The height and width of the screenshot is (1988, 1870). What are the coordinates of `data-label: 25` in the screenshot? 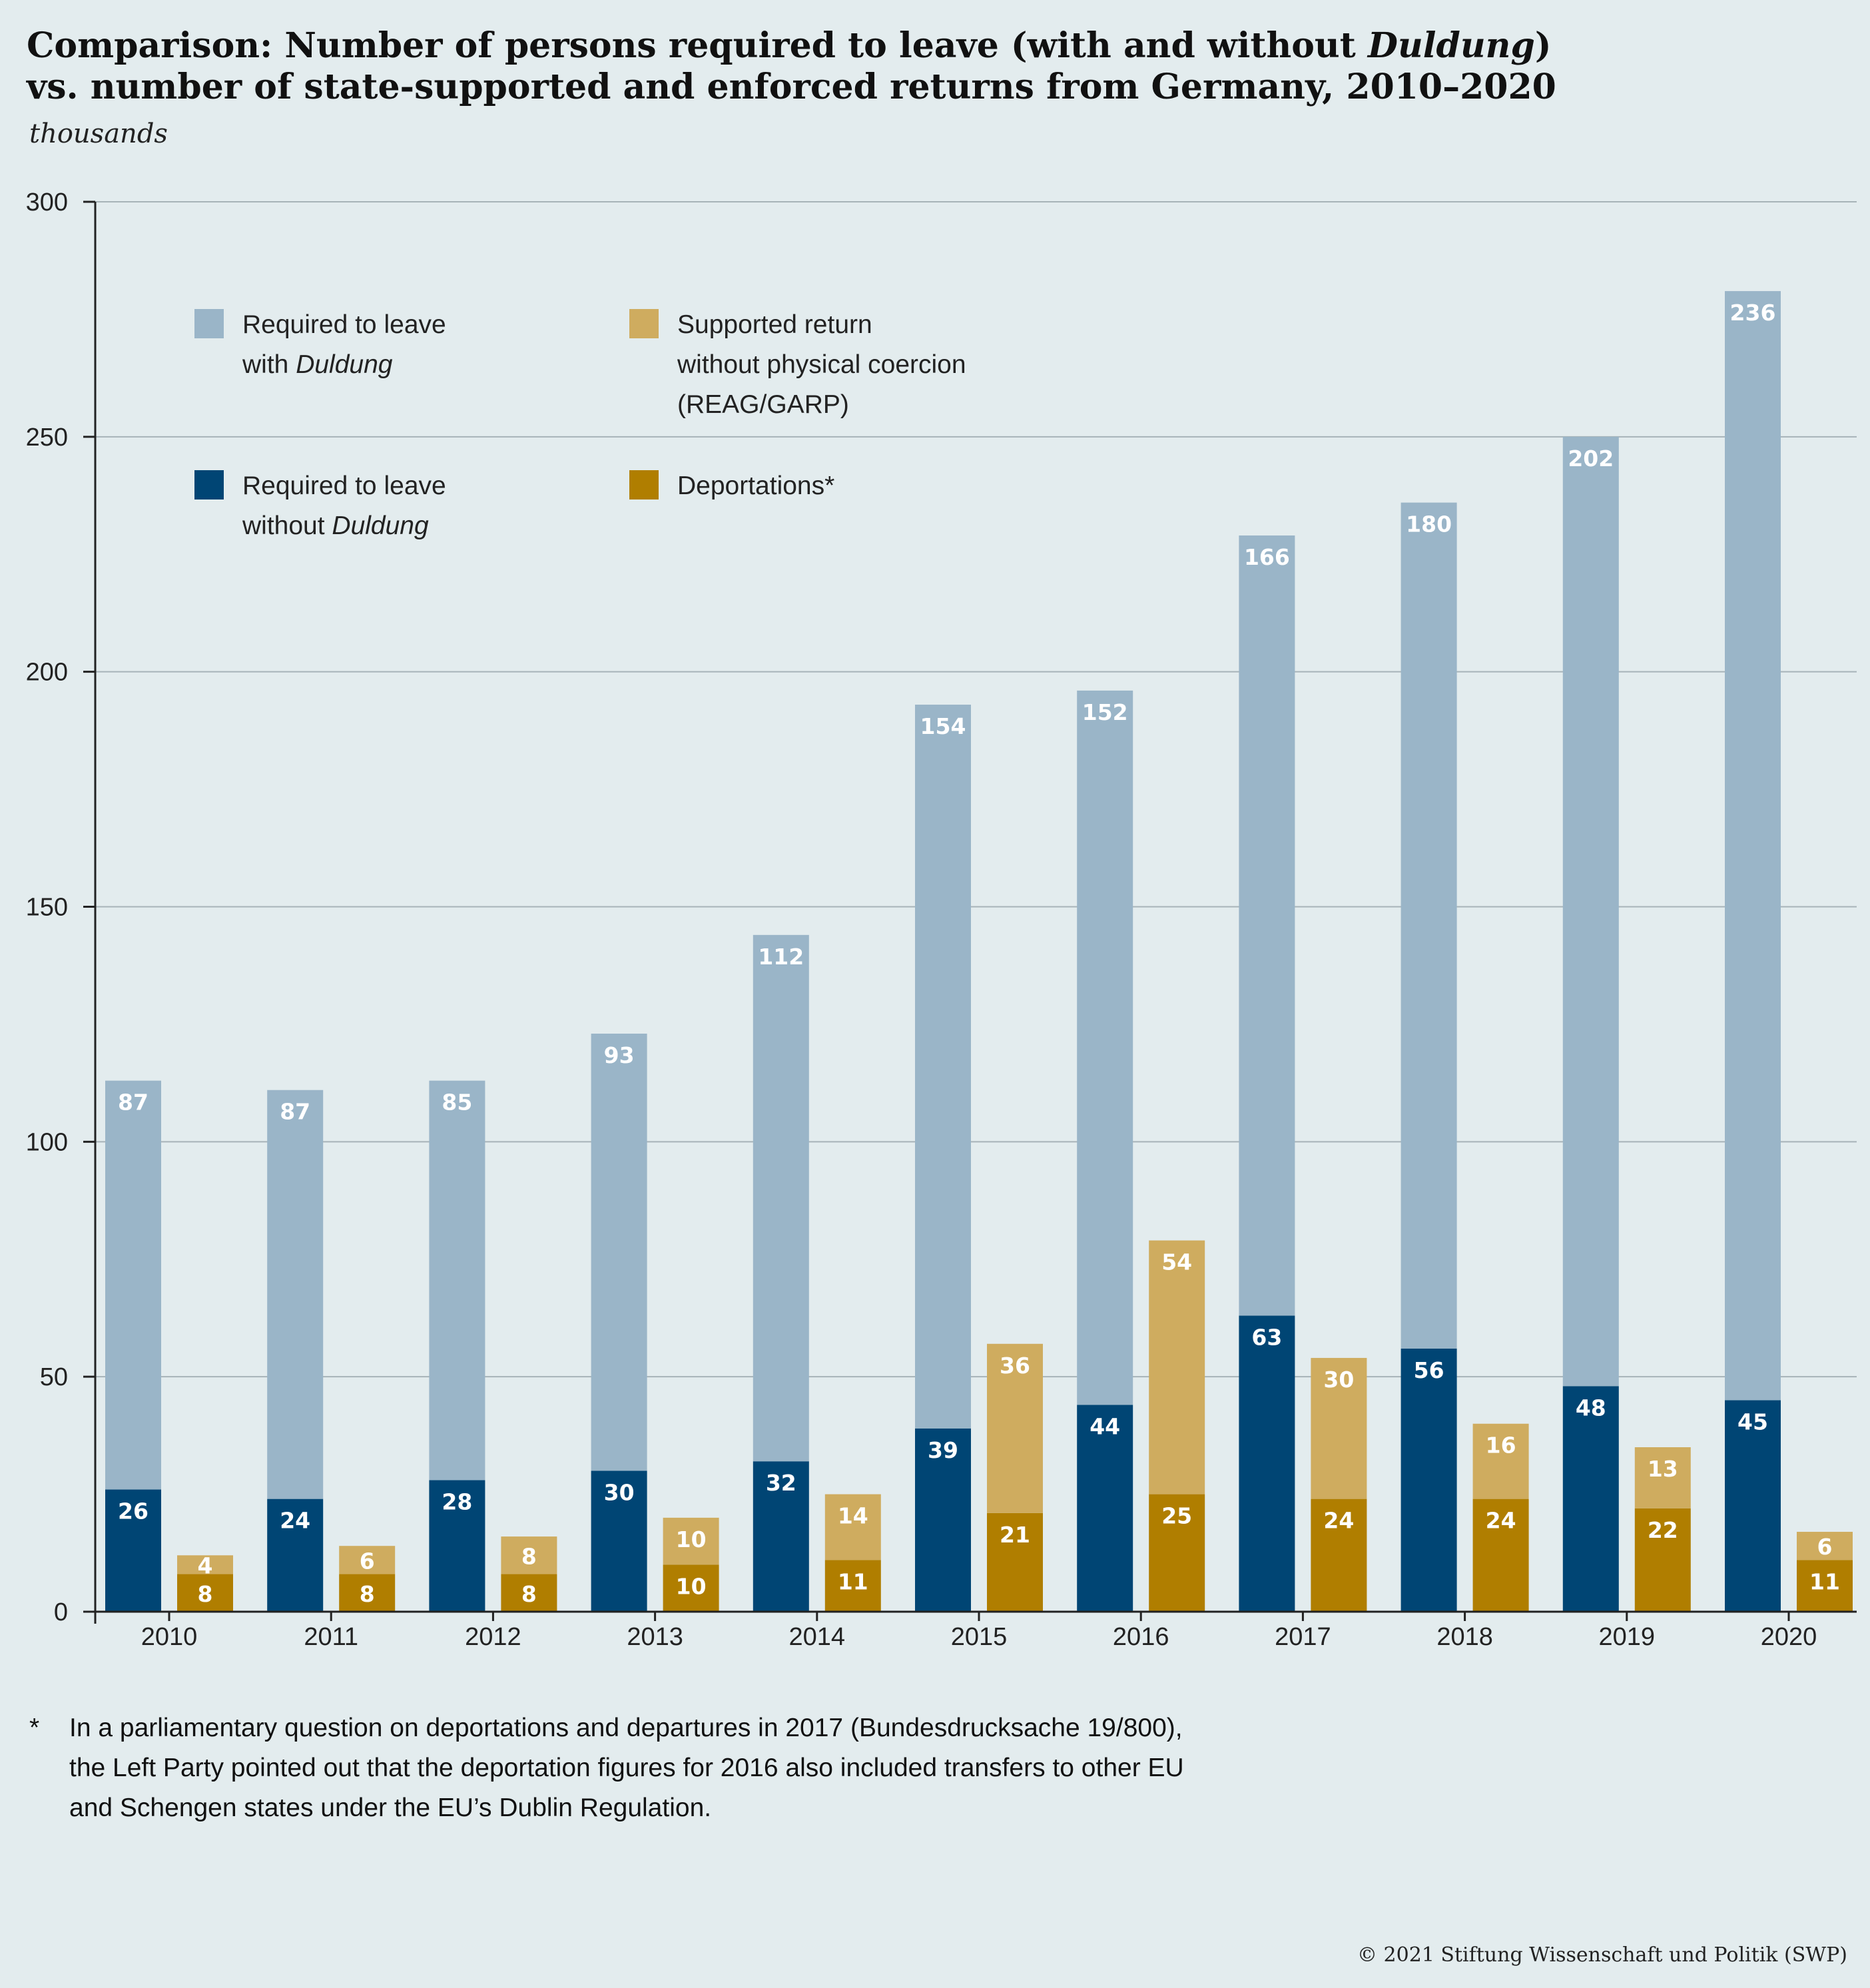 It's located at (1176, 1516).